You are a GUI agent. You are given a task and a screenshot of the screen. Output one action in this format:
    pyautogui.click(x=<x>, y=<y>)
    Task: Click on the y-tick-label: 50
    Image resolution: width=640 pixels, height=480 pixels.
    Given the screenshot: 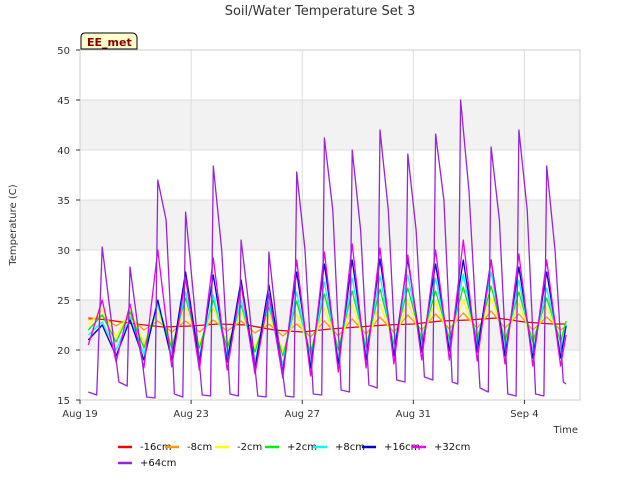 What is the action you would take?
    pyautogui.click(x=63, y=51)
    